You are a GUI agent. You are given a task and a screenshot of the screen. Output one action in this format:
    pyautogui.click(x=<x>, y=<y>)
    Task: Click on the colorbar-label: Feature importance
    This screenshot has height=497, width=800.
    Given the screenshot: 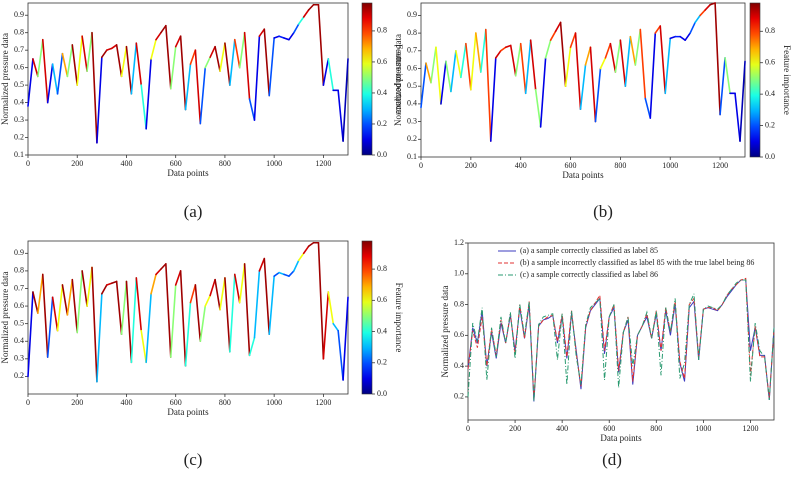 What is the action you would take?
    pyautogui.click(x=399, y=79)
    